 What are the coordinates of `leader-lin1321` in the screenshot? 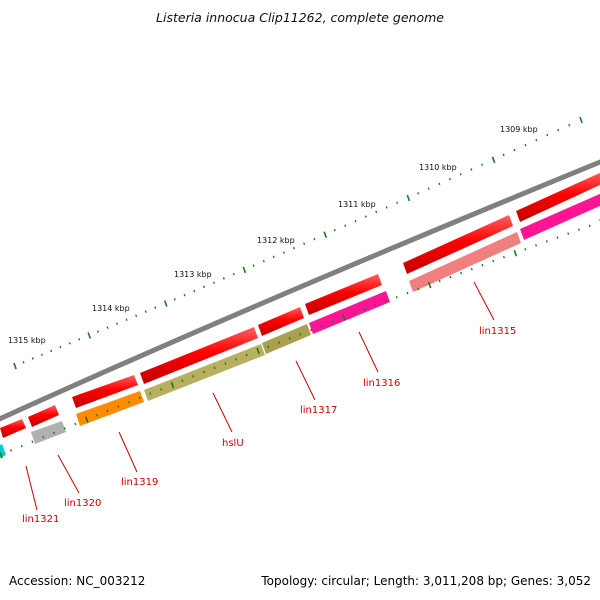 It's located at (31, 488).